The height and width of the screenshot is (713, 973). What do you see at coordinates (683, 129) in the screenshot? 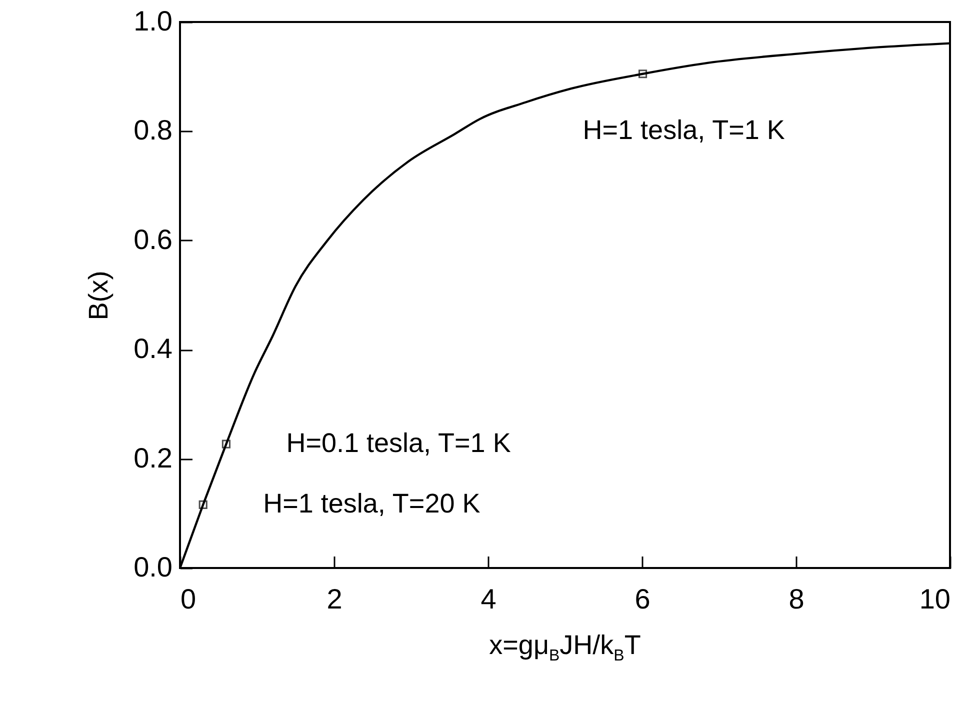
I see `annotation: H=1 tesla, T=1 K` at bounding box center [683, 129].